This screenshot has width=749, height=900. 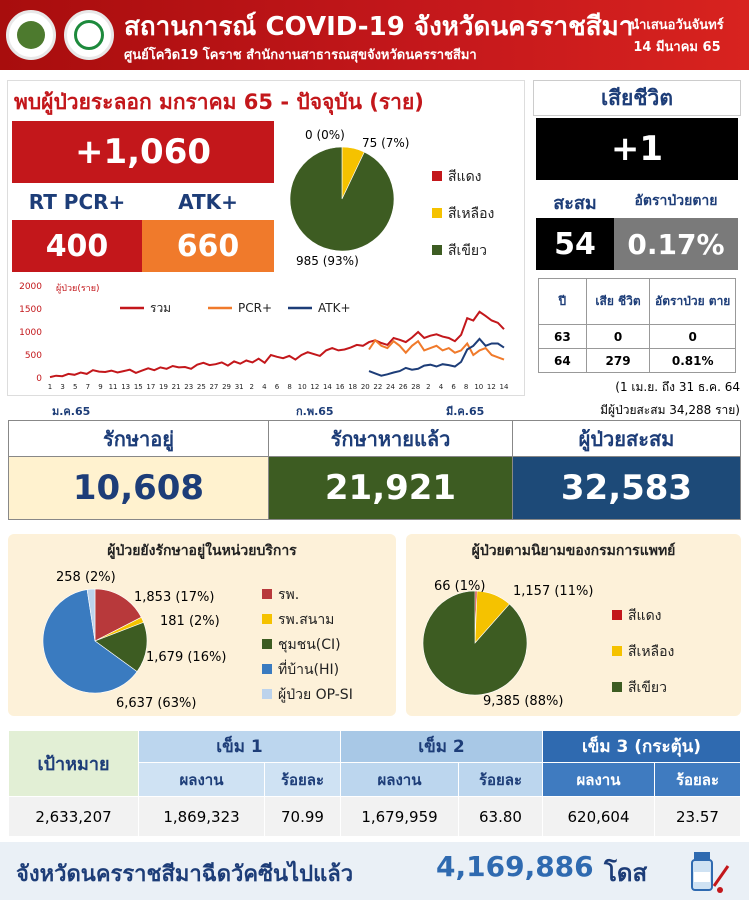 I want to click on col-header-dose1-result: ผลงาน, so click(x=201, y=779).